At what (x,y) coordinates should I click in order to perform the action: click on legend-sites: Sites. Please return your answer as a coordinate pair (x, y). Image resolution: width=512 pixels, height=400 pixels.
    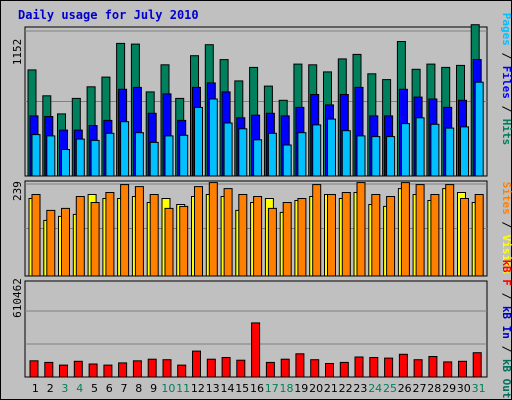
    Looking at the image, I should click on (506, 198).